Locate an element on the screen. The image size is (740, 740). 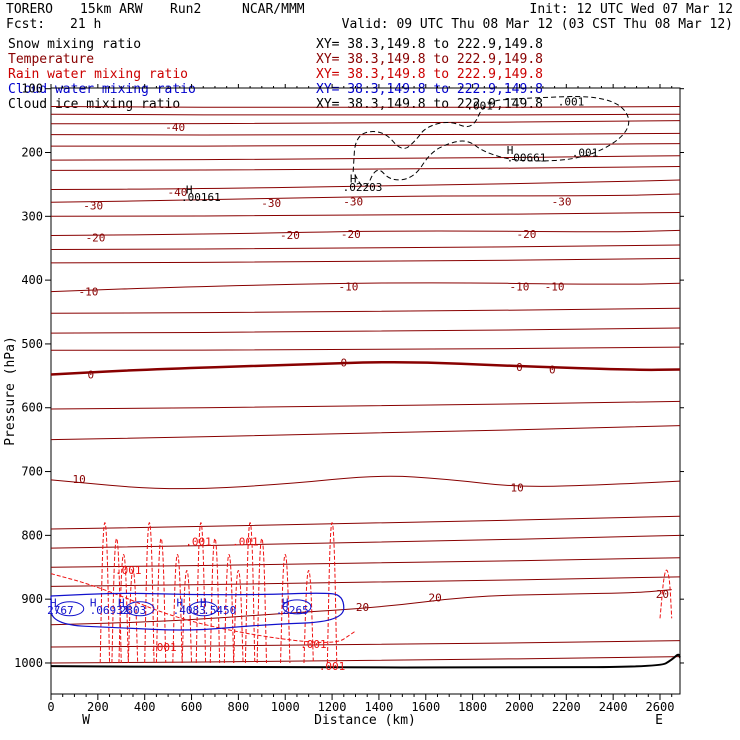
x-tick-label: 1200 is located at coordinates (332, 707).